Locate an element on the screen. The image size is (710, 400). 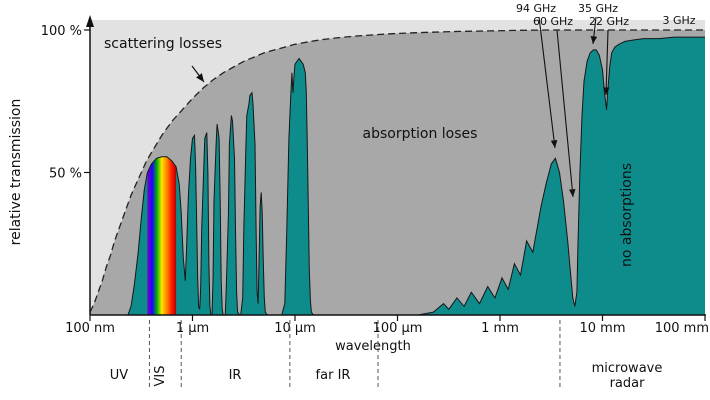
ghz-label: 94 GHz is located at coordinates (536, 8).